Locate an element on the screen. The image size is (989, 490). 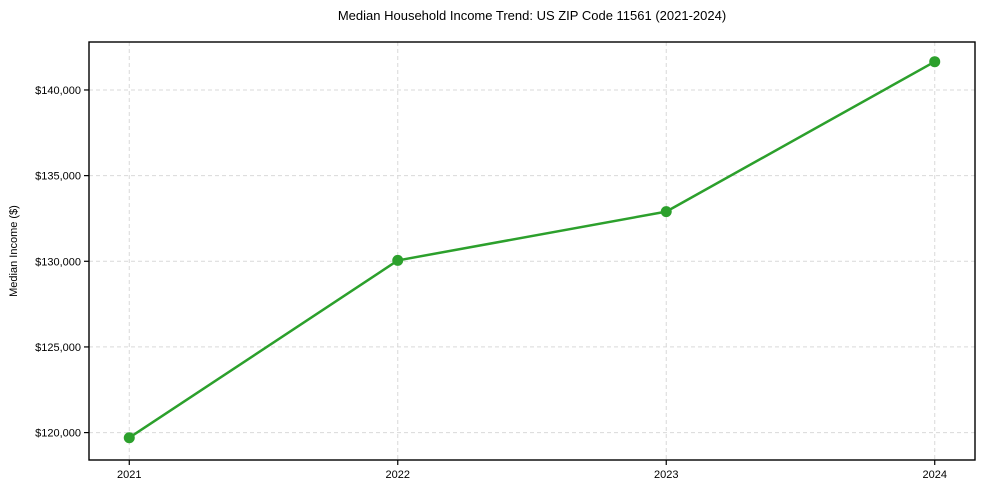
x-tick-label: 2022 is located at coordinates (398, 475).